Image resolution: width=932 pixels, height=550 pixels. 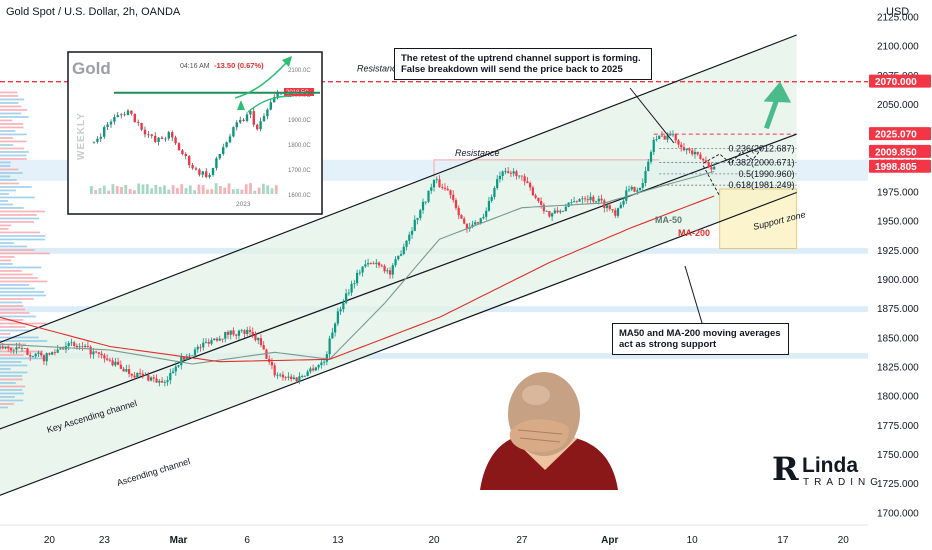 I want to click on y-tick-label: 1800.000, so click(x=898, y=397).